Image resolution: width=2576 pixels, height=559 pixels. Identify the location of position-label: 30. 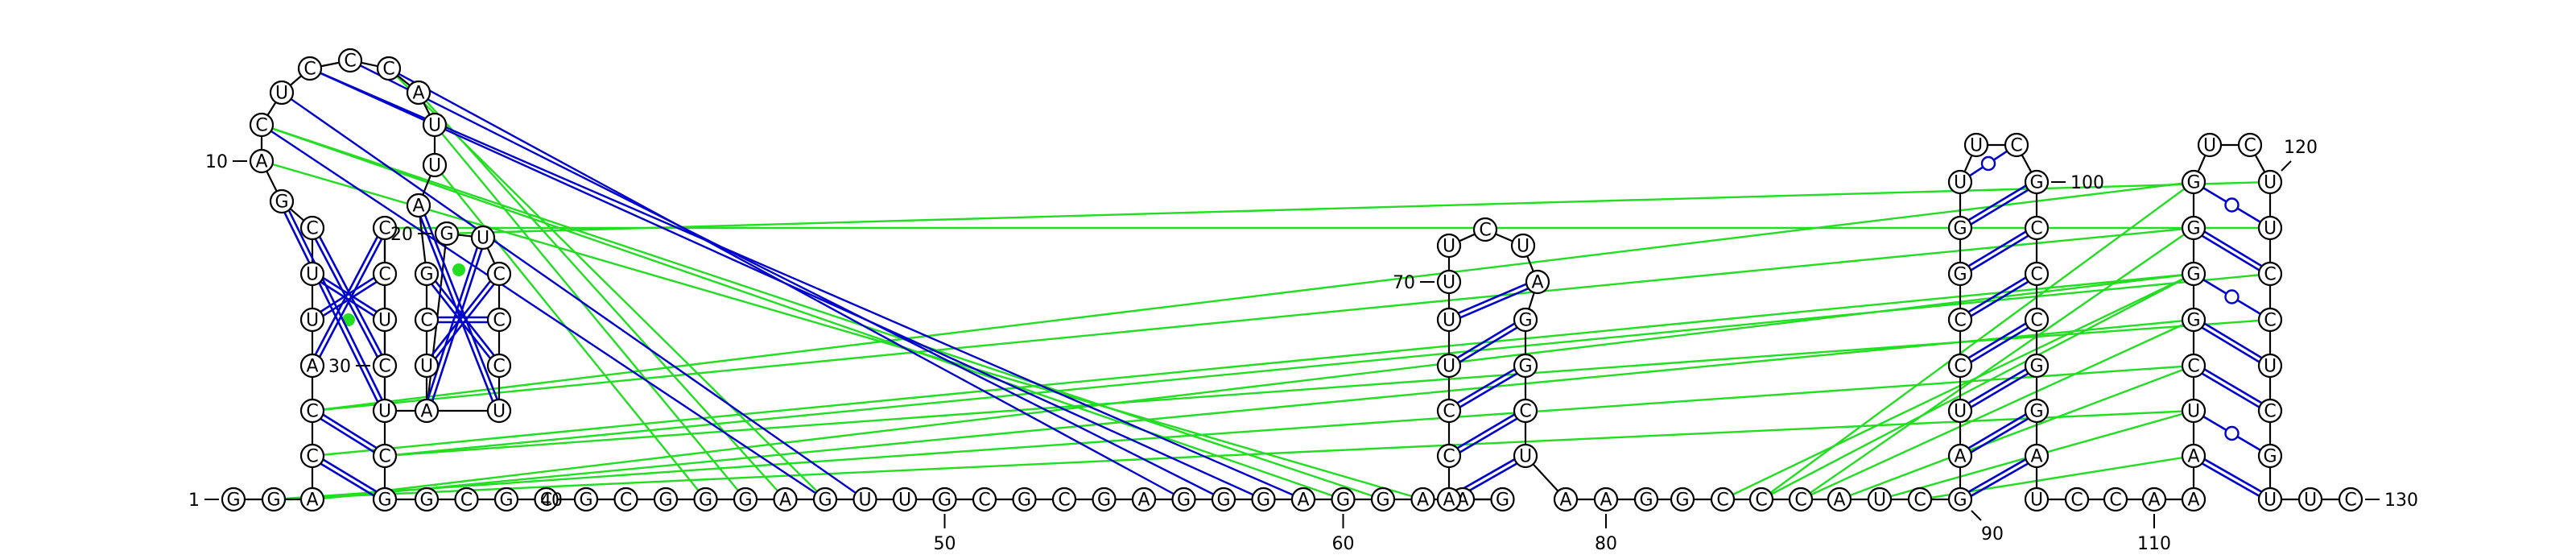
(339, 367).